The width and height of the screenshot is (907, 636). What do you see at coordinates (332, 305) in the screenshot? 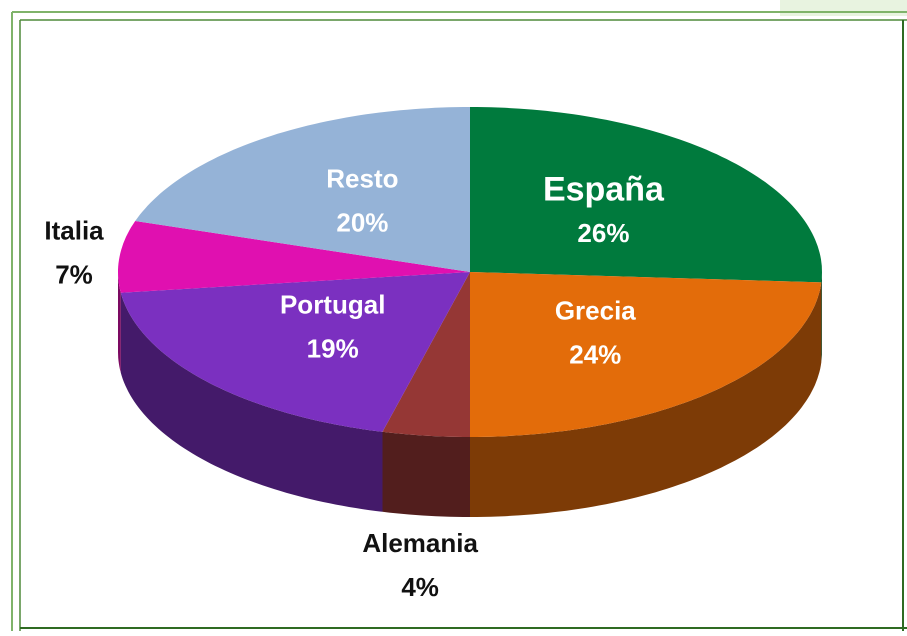
I see `slice-label: Portugal` at bounding box center [332, 305].